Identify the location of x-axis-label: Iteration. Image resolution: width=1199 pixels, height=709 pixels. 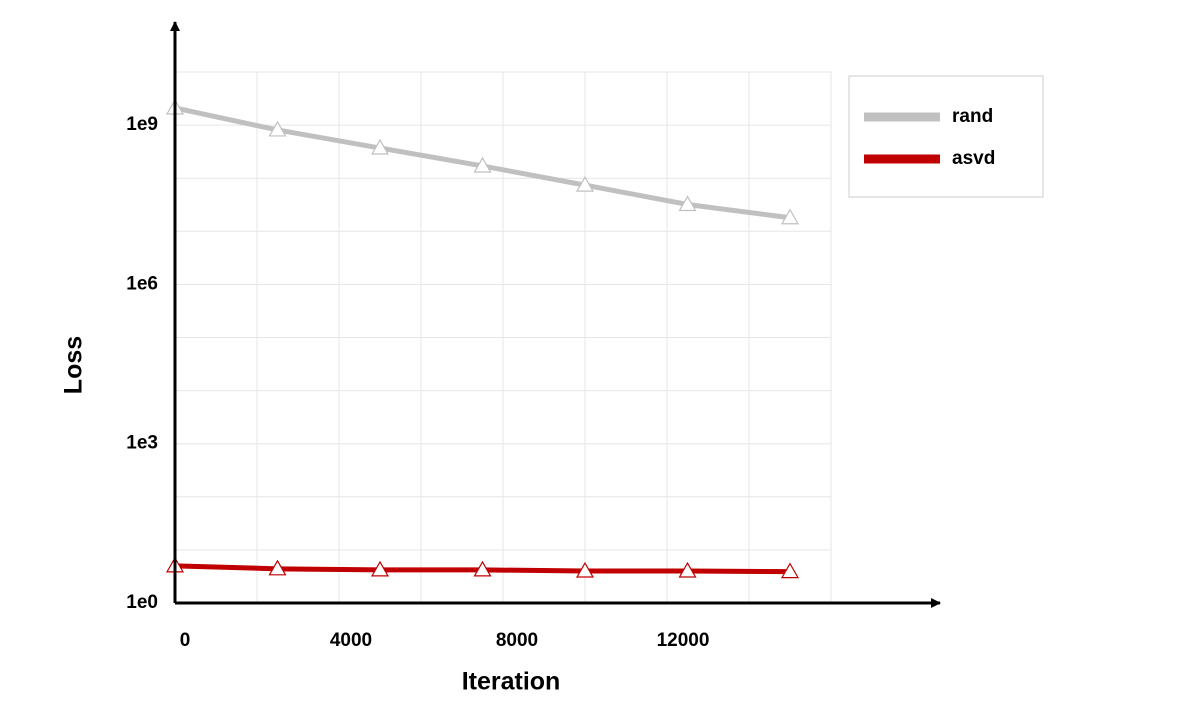
(511, 682).